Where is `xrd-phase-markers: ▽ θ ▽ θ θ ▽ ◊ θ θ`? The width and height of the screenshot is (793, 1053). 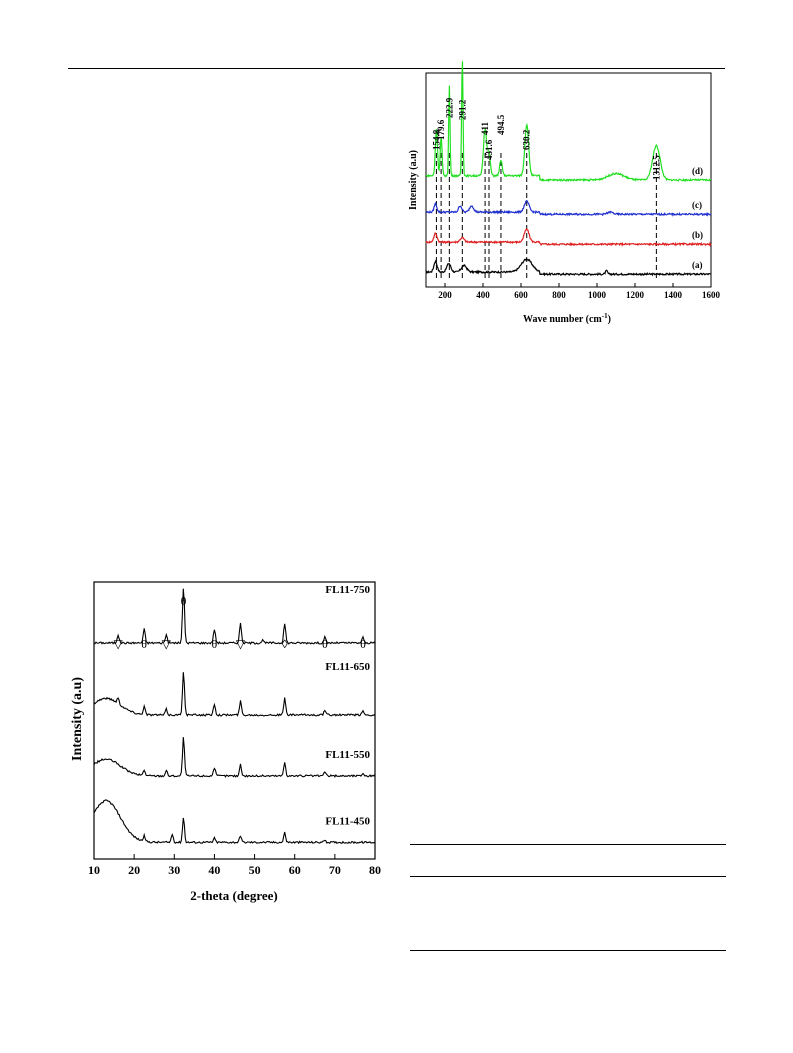
xrd-phase-markers: ▽ θ ▽ θ θ ▽ ◊ θ θ is located at coordinates (239, 622).